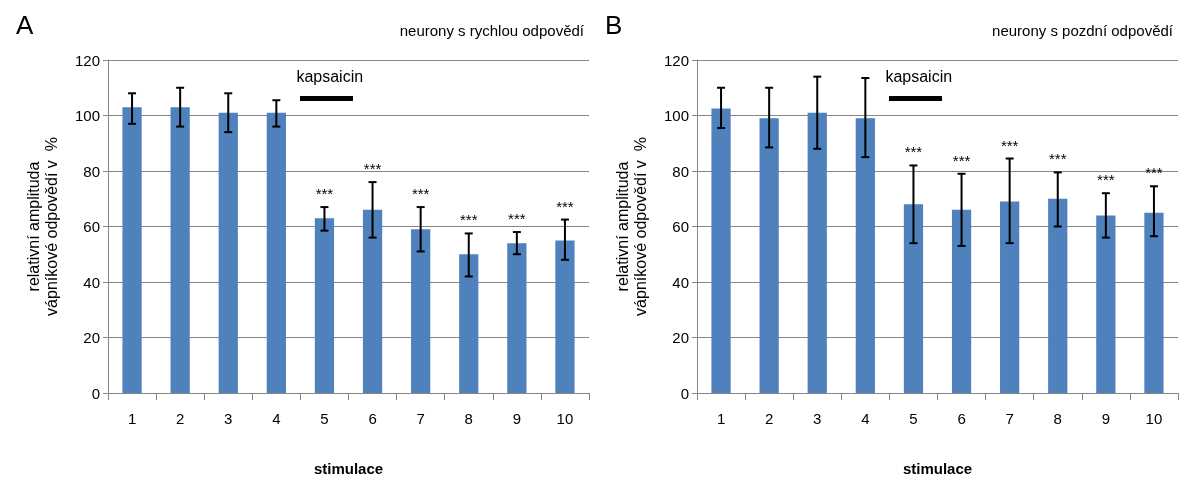 This screenshot has height=488, width=1194. I want to click on chart-title: neurony s rychlou odpovědí, so click(492, 30).